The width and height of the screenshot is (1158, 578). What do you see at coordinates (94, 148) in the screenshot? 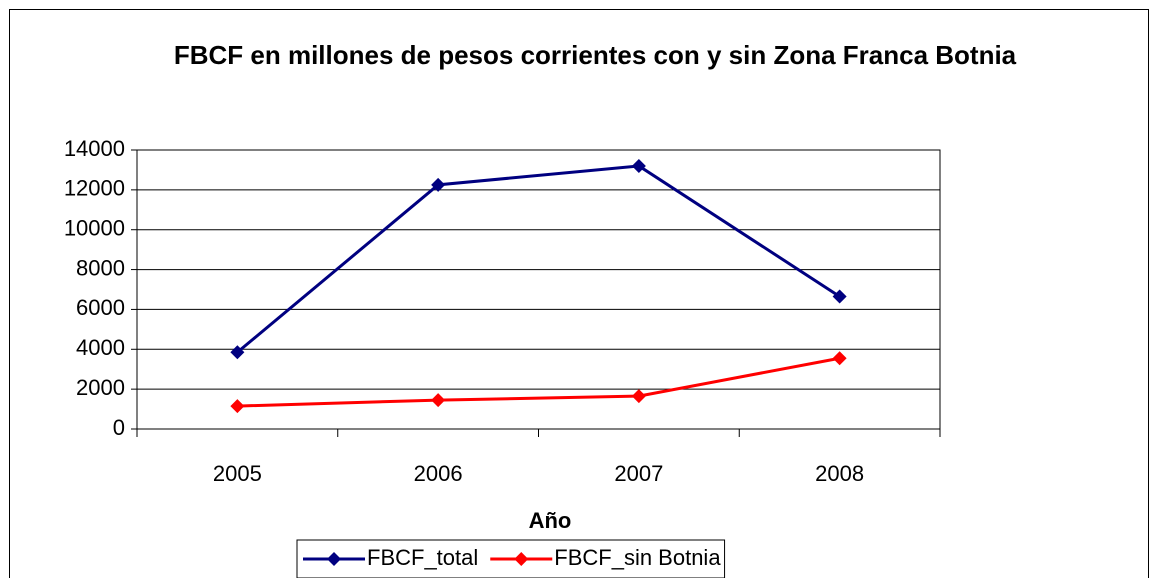
I see `y-tick-label: 14000` at bounding box center [94, 148].